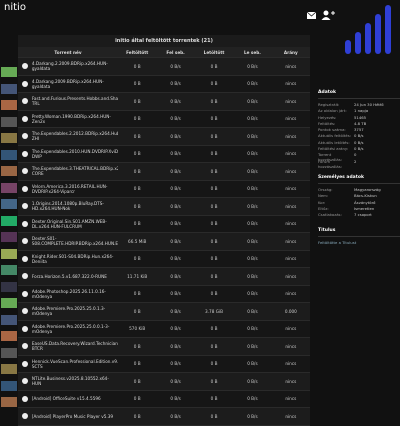 This screenshot has height=426, width=400. Describe the element at coordinates (329, 104) in the screenshot. I see `info-label: Regisztrált:` at that location.